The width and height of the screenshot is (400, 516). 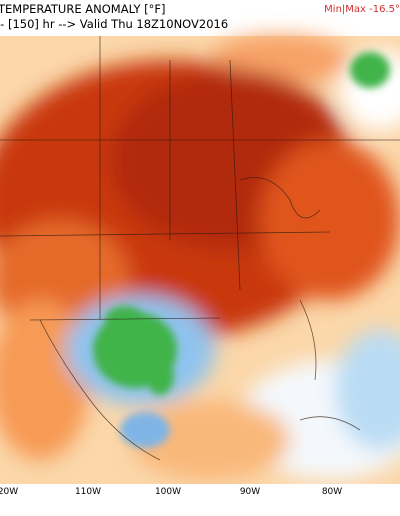 I want to click on min-max: Min|Max -16.5°, so click(x=362, y=9).